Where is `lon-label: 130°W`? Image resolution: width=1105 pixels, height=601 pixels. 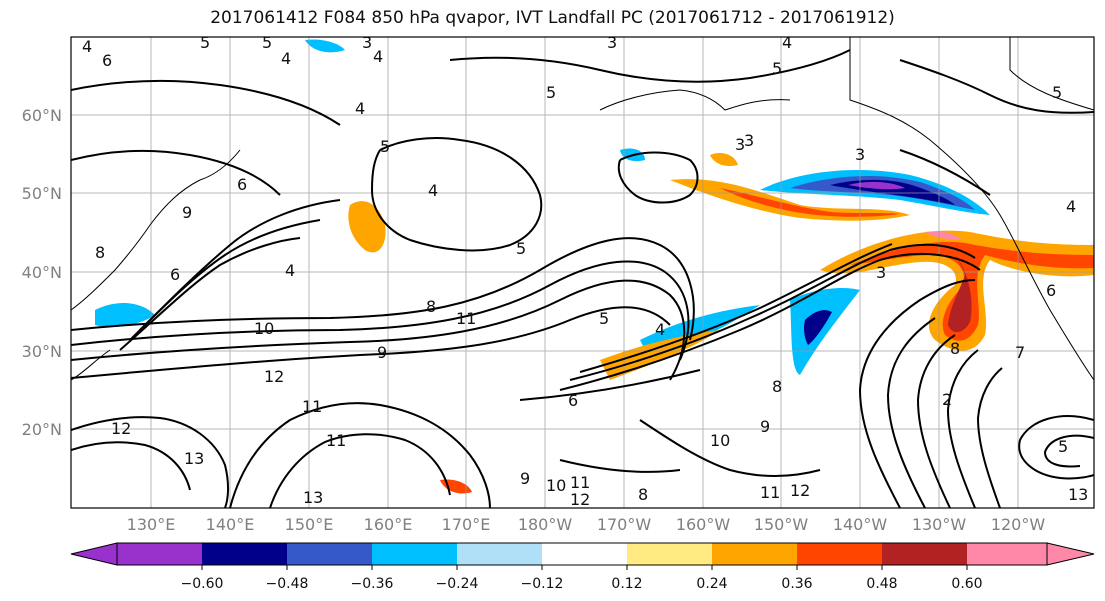
lon-label: 130°W is located at coordinates (939, 524).